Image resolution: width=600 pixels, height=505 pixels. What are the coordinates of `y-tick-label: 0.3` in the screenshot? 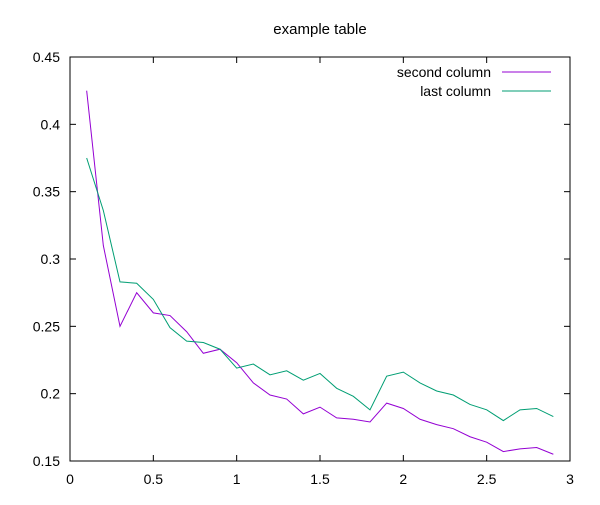 It's located at (51, 259).